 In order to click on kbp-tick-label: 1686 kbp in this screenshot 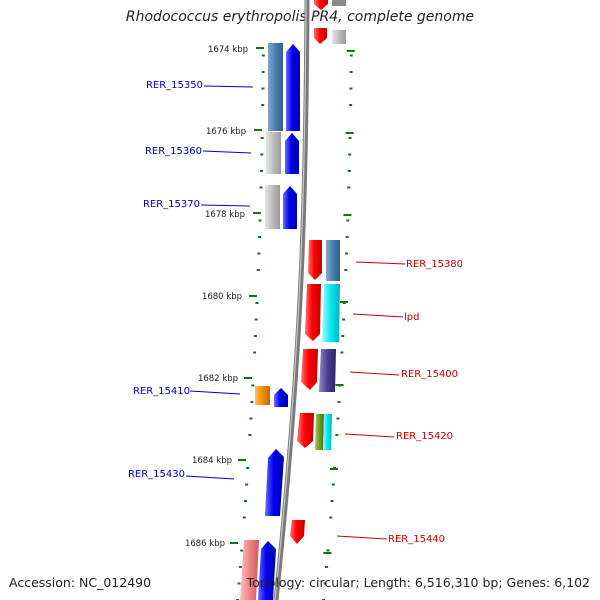, I will do `click(205, 544)`.